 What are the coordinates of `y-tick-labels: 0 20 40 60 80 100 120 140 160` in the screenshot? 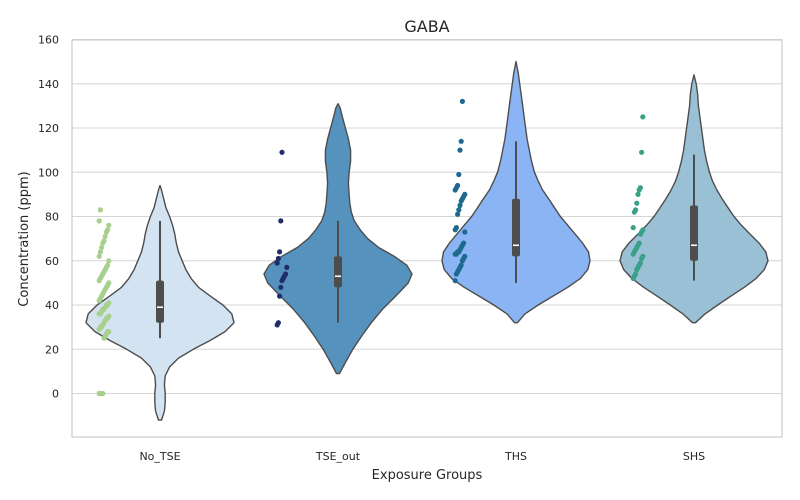 It's located at (48, 217).